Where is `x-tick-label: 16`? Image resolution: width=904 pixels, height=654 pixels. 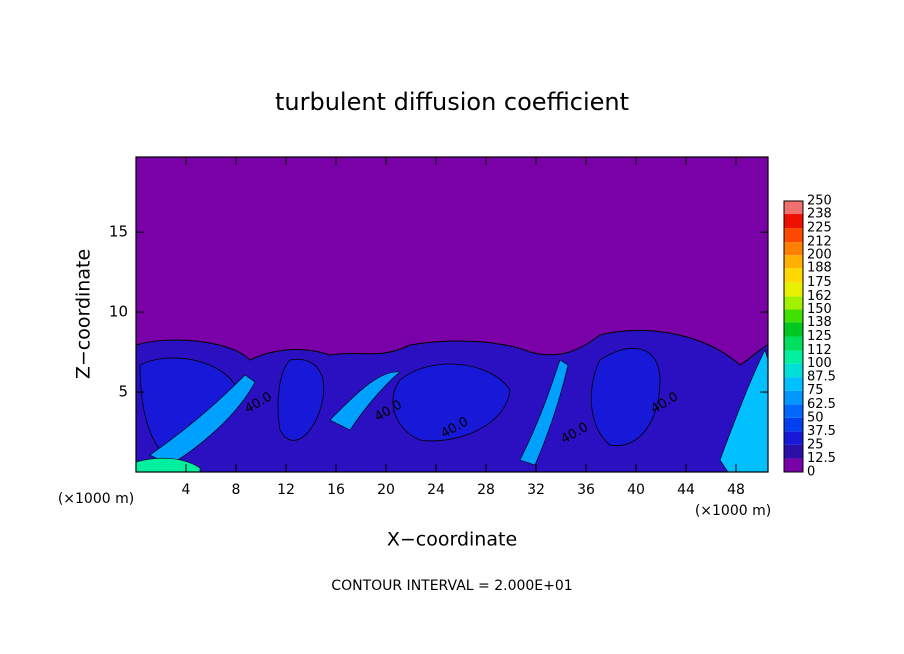
x-tick-label: 16 is located at coordinates (336, 490).